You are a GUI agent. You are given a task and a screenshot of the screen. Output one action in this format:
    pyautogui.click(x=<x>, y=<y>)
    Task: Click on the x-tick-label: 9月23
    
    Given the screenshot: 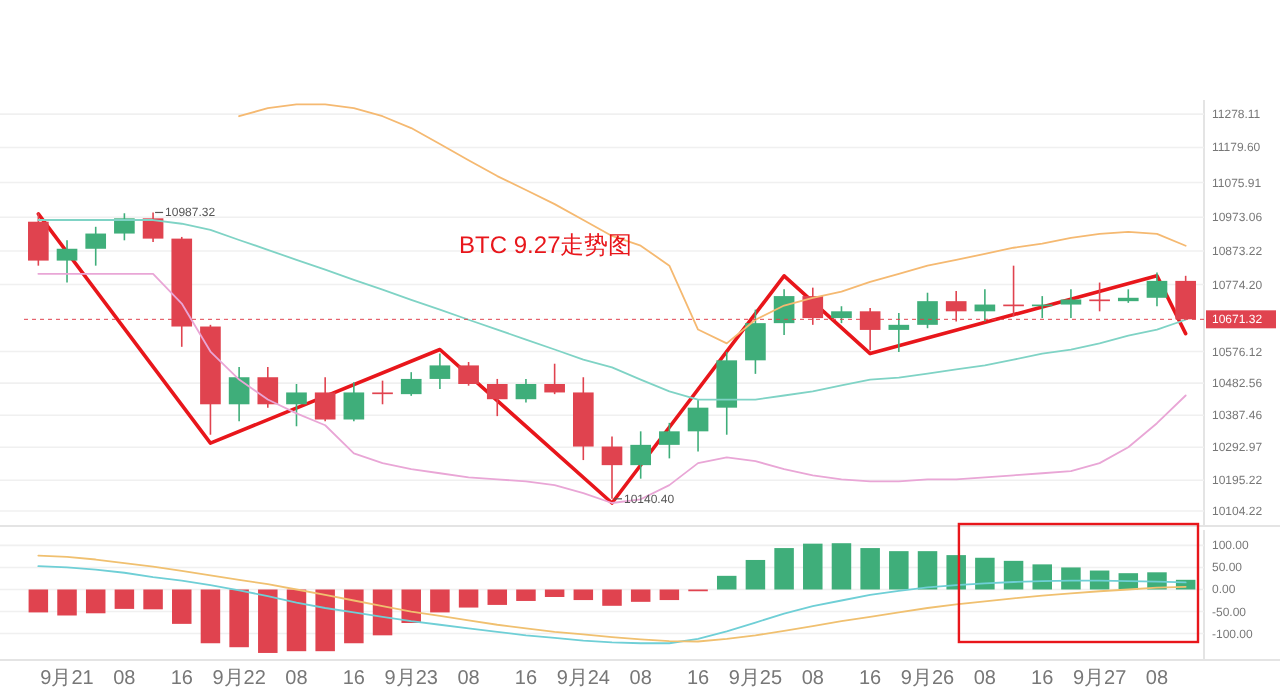 What is the action you would take?
    pyautogui.click(x=411, y=679)
    